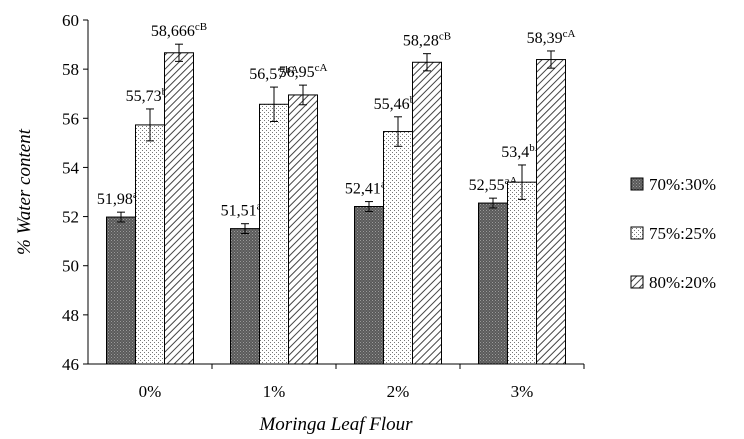 The height and width of the screenshot is (439, 744). What do you see at coordinates (173, 31) in the screenshot?
I see `data-label-value: 58,666` at bounding box center [173, 31].